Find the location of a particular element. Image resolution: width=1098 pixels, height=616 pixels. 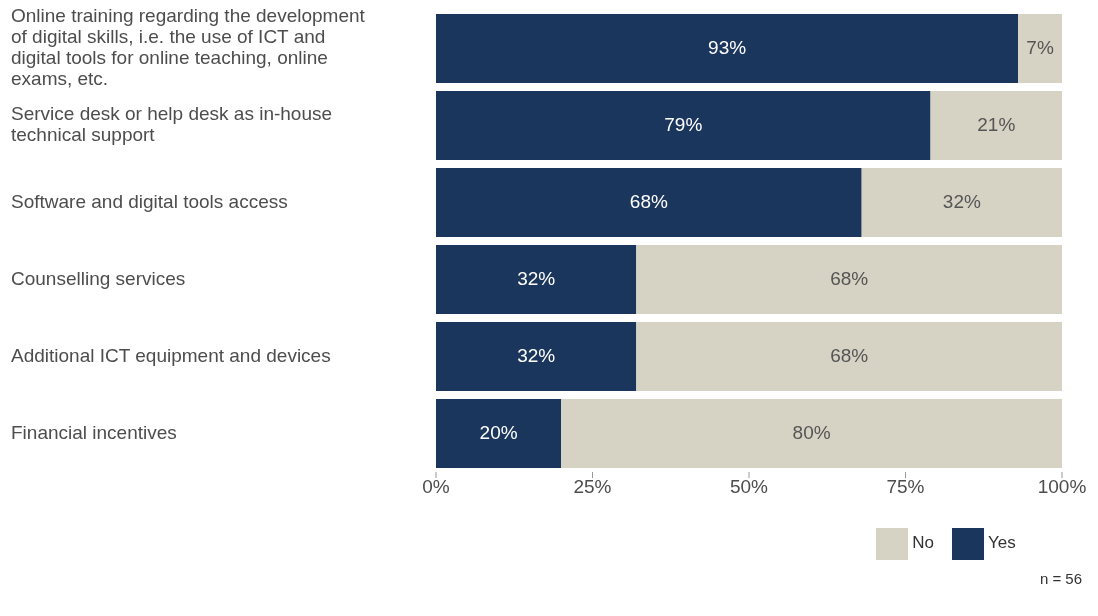

data-label: 21% is located at coordinates (996, 124).